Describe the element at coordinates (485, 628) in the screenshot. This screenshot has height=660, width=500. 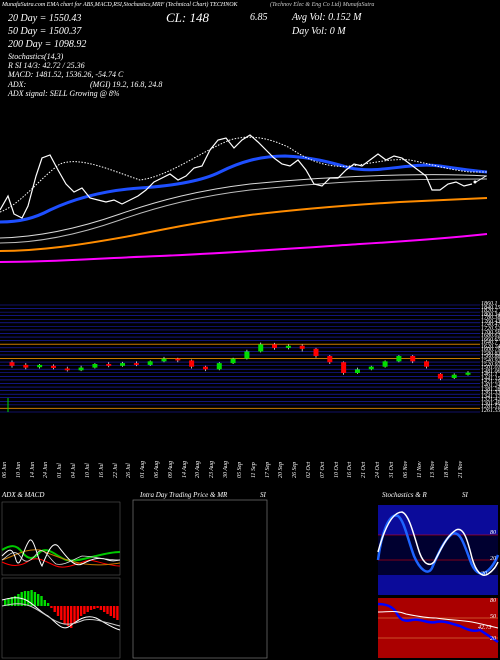
I see `rsi-value: 42.73` at that location.